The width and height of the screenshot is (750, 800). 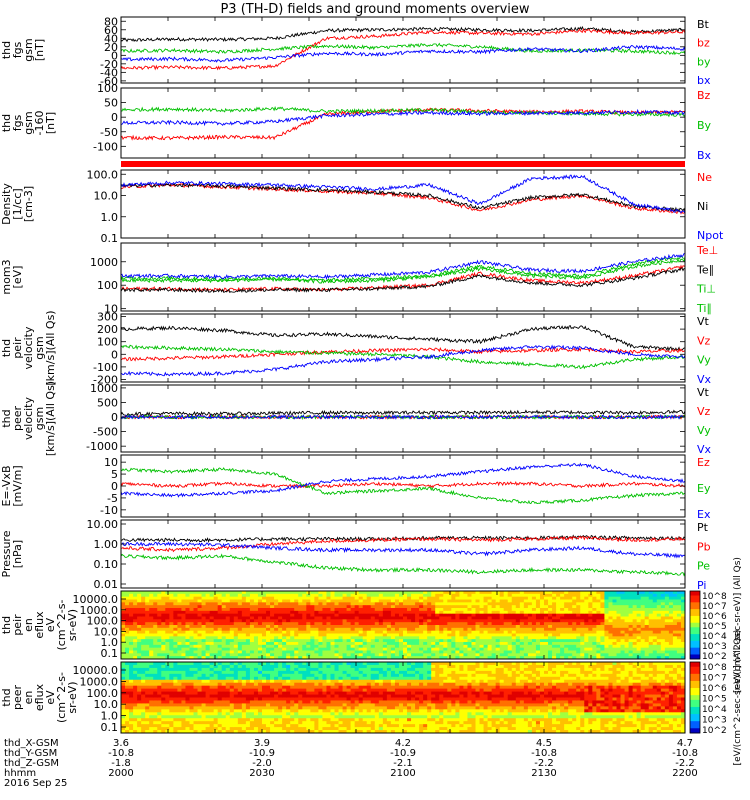 I want to click on y-tick-label: 200, so click(x=107, y=329).